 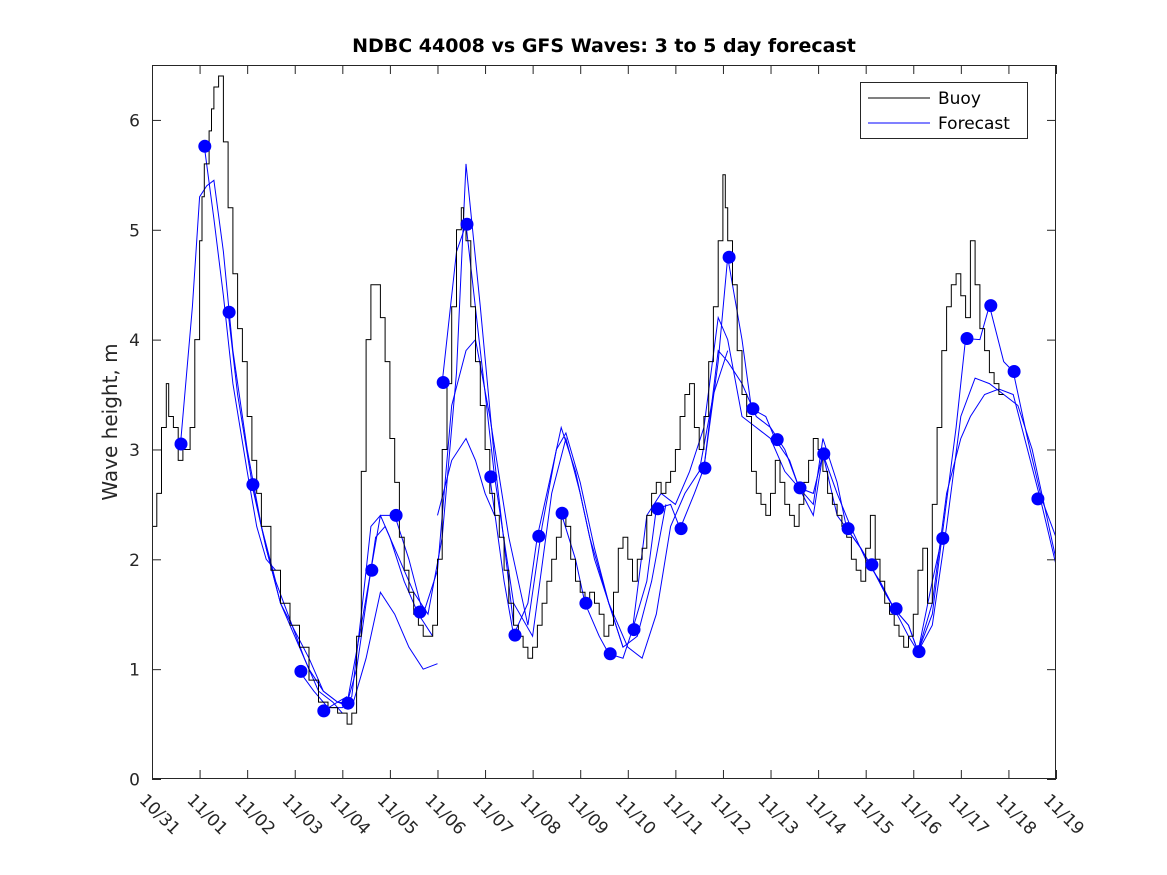 I want to click on y-tick-label: 3, so click(x=134, y=451).